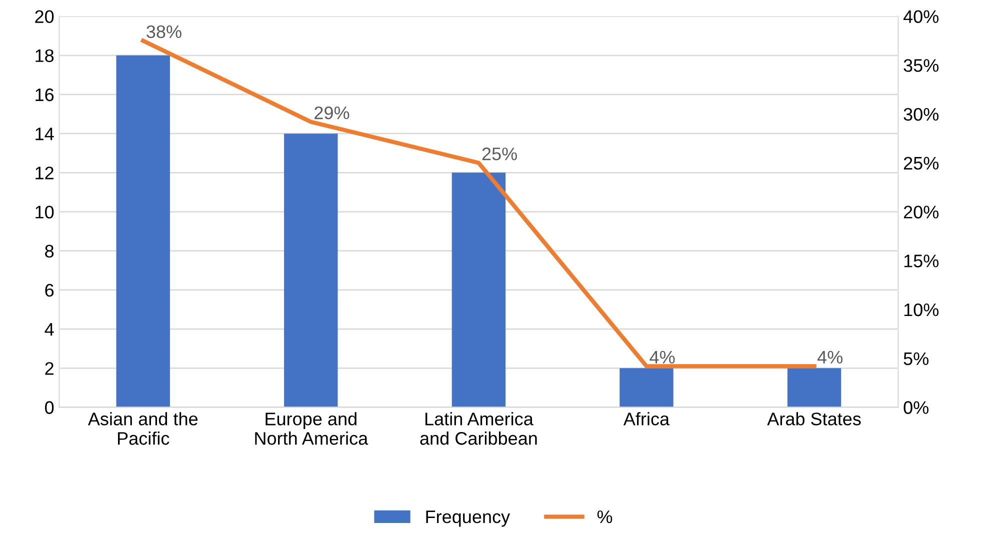 The height and width of the screenshot is (543, 987). Describe the element at coordinates (332, 113) in the screenshot. I see `data-label: 29%` at that location.